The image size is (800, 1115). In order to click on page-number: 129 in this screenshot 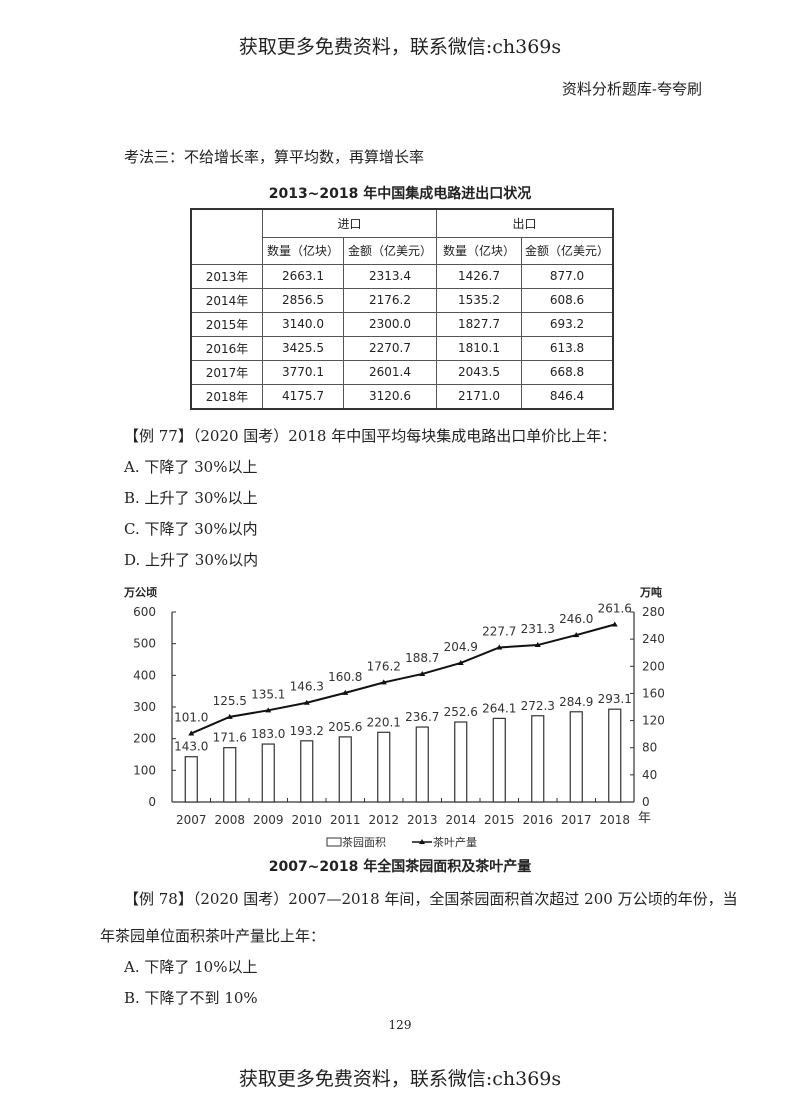, I will do `click(400, 1025)`.